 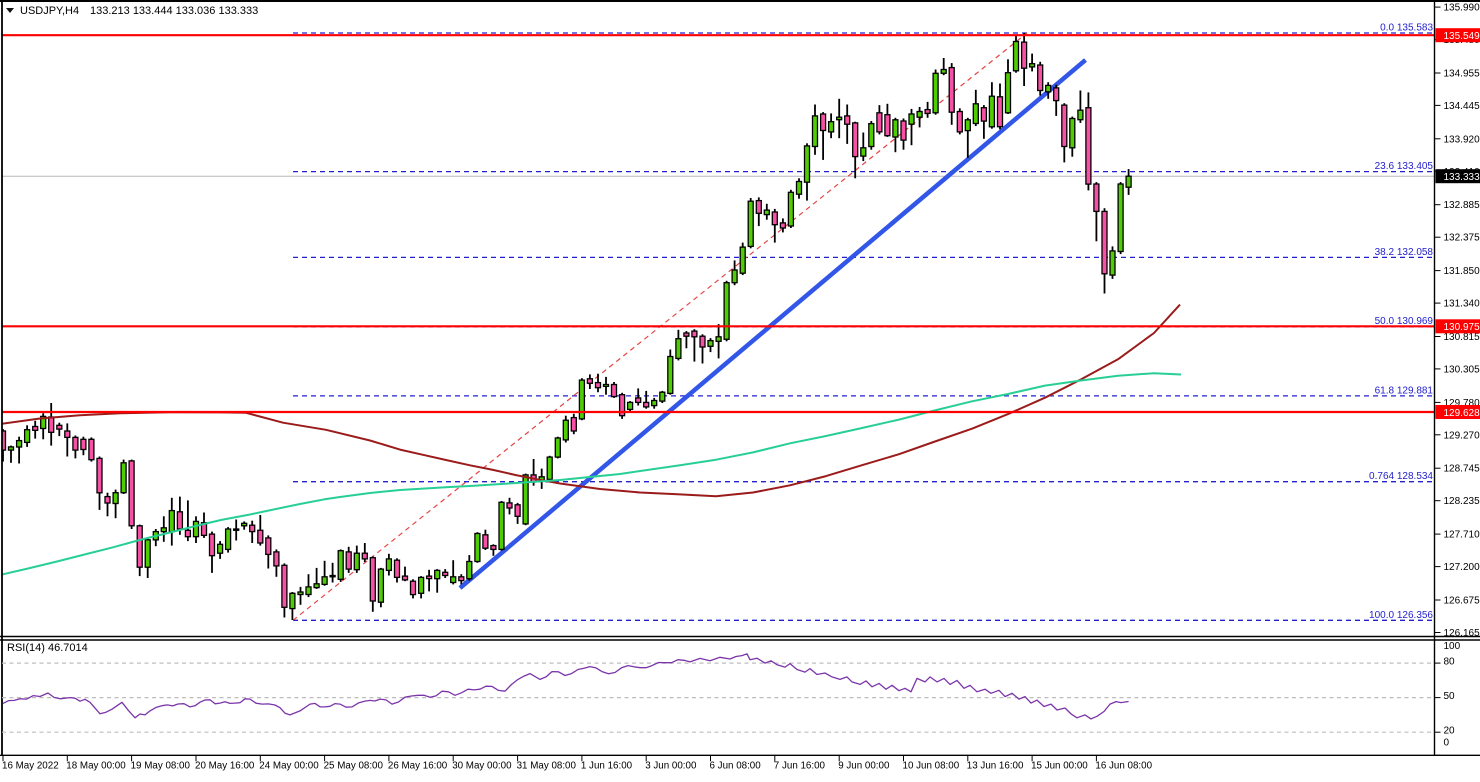 I want to click on svg-text: 132.375, so click(x=1462, y=238).